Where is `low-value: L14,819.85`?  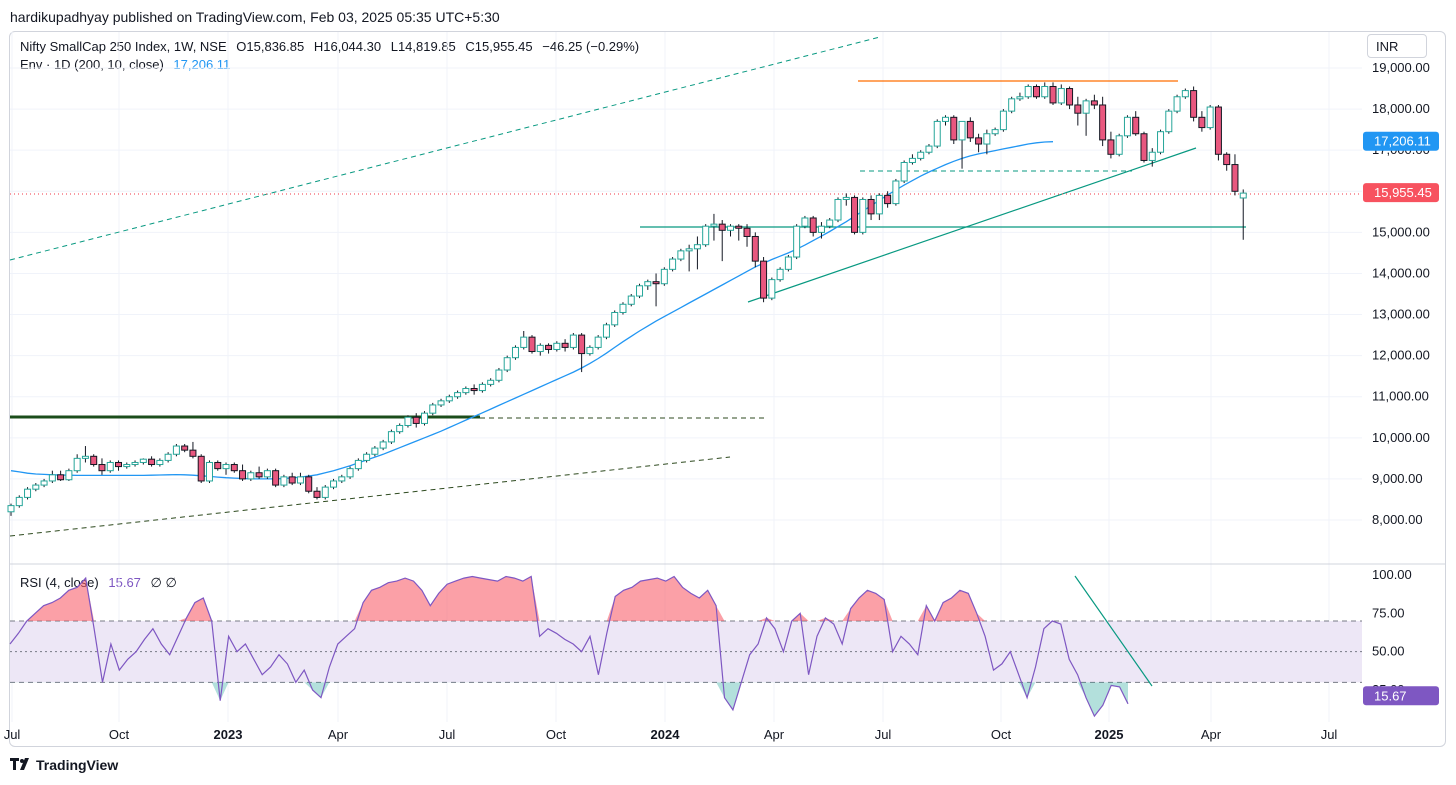
low-value: L14,819.85 is located at coordinates (423, 46).